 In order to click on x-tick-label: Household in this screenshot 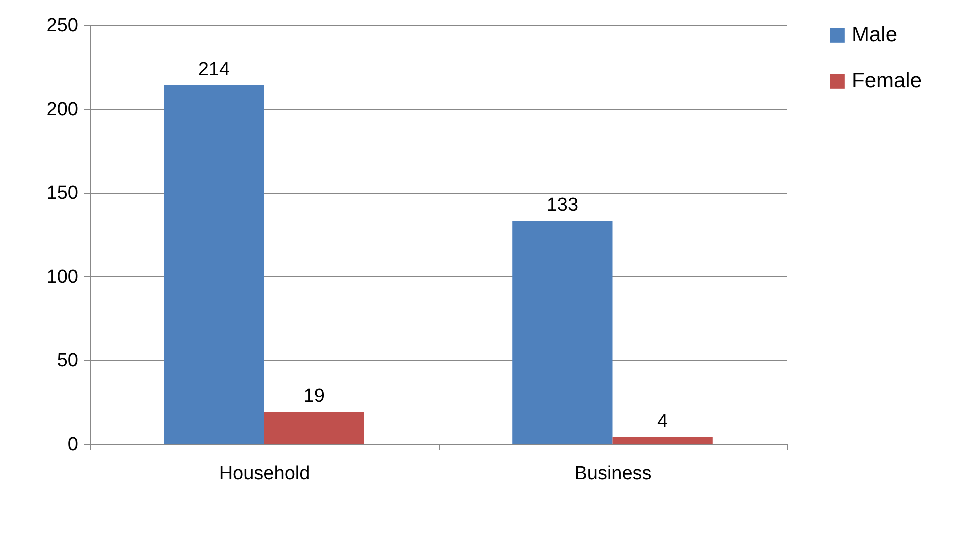, I will do `click(264, 474)`.